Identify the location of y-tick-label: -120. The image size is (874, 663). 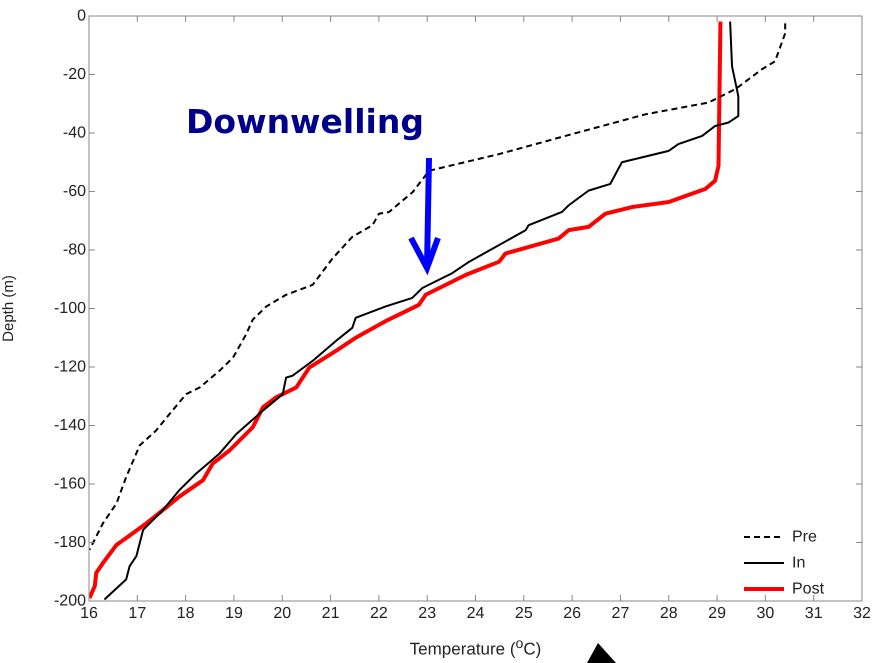
(70, 367).